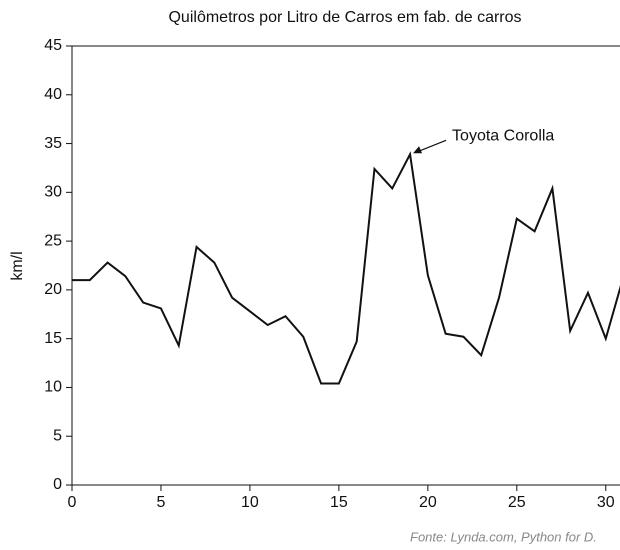 The image size is (620, 550). What do you see at coordinates (339, 502) in the screenshot?
I see `x-tick-label: 15` at bounding box center [339, 502].